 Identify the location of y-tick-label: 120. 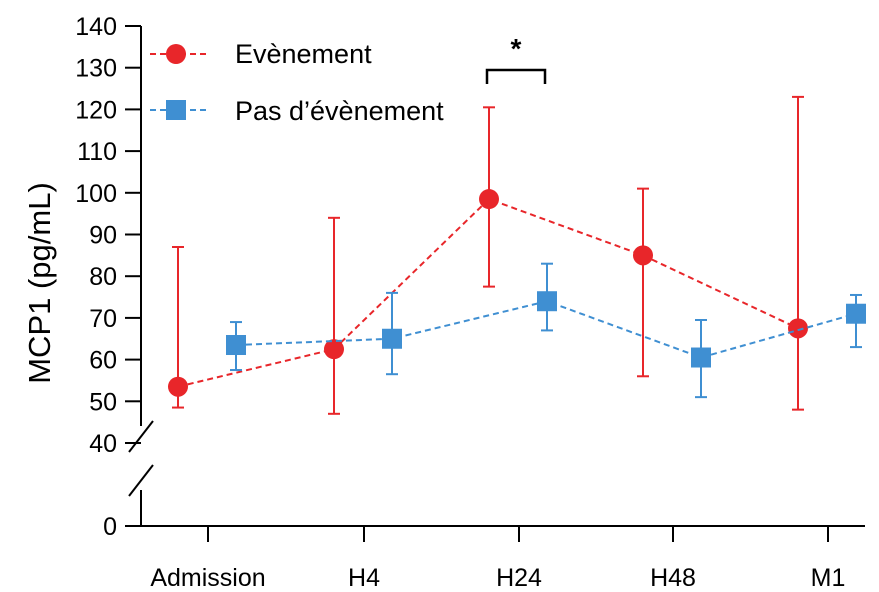
(96, 110).